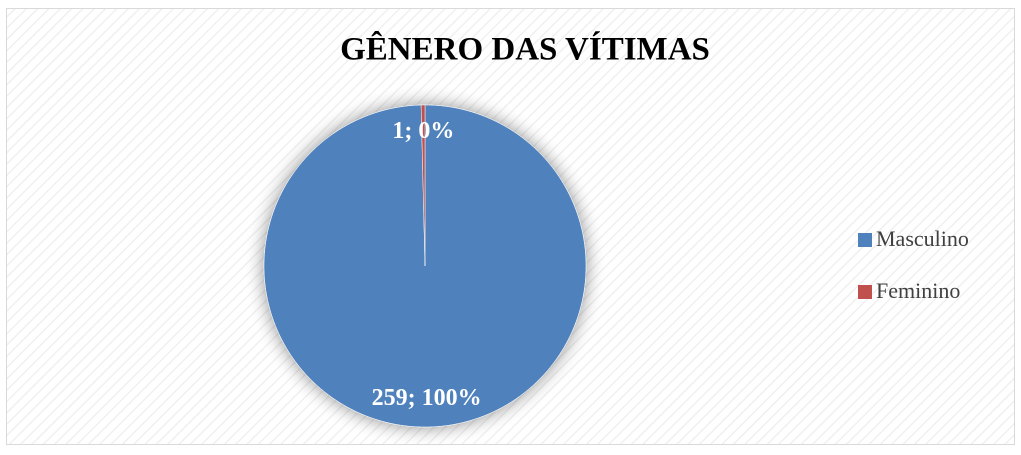 This screenshot has width=1021, height=455. I want to click on legend-label: Masculino, so click(922, 238).